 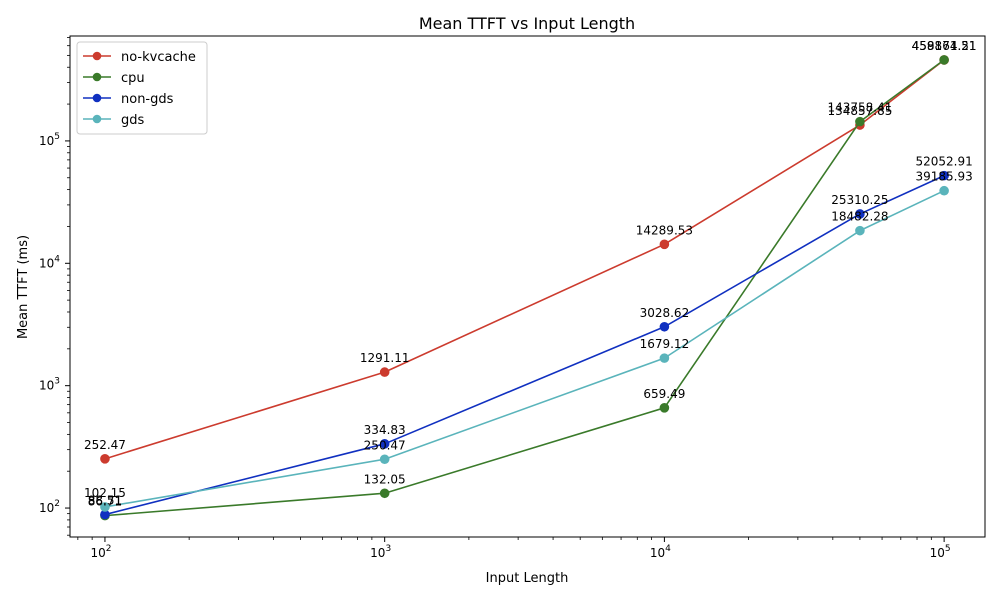 I want to click on data-label-gds: 102.15, so click(x=105, y=493).